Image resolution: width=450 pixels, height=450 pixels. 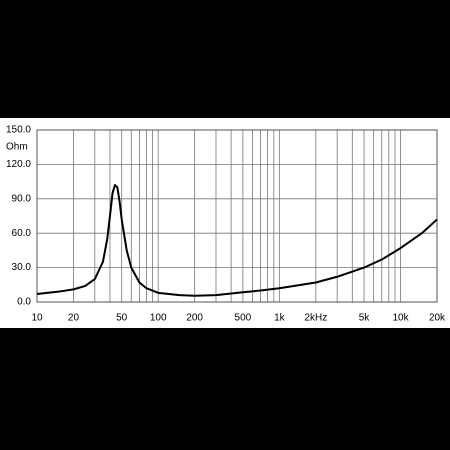 I want to click on y-tick-label: 30.0, so click(x=22, y=267).